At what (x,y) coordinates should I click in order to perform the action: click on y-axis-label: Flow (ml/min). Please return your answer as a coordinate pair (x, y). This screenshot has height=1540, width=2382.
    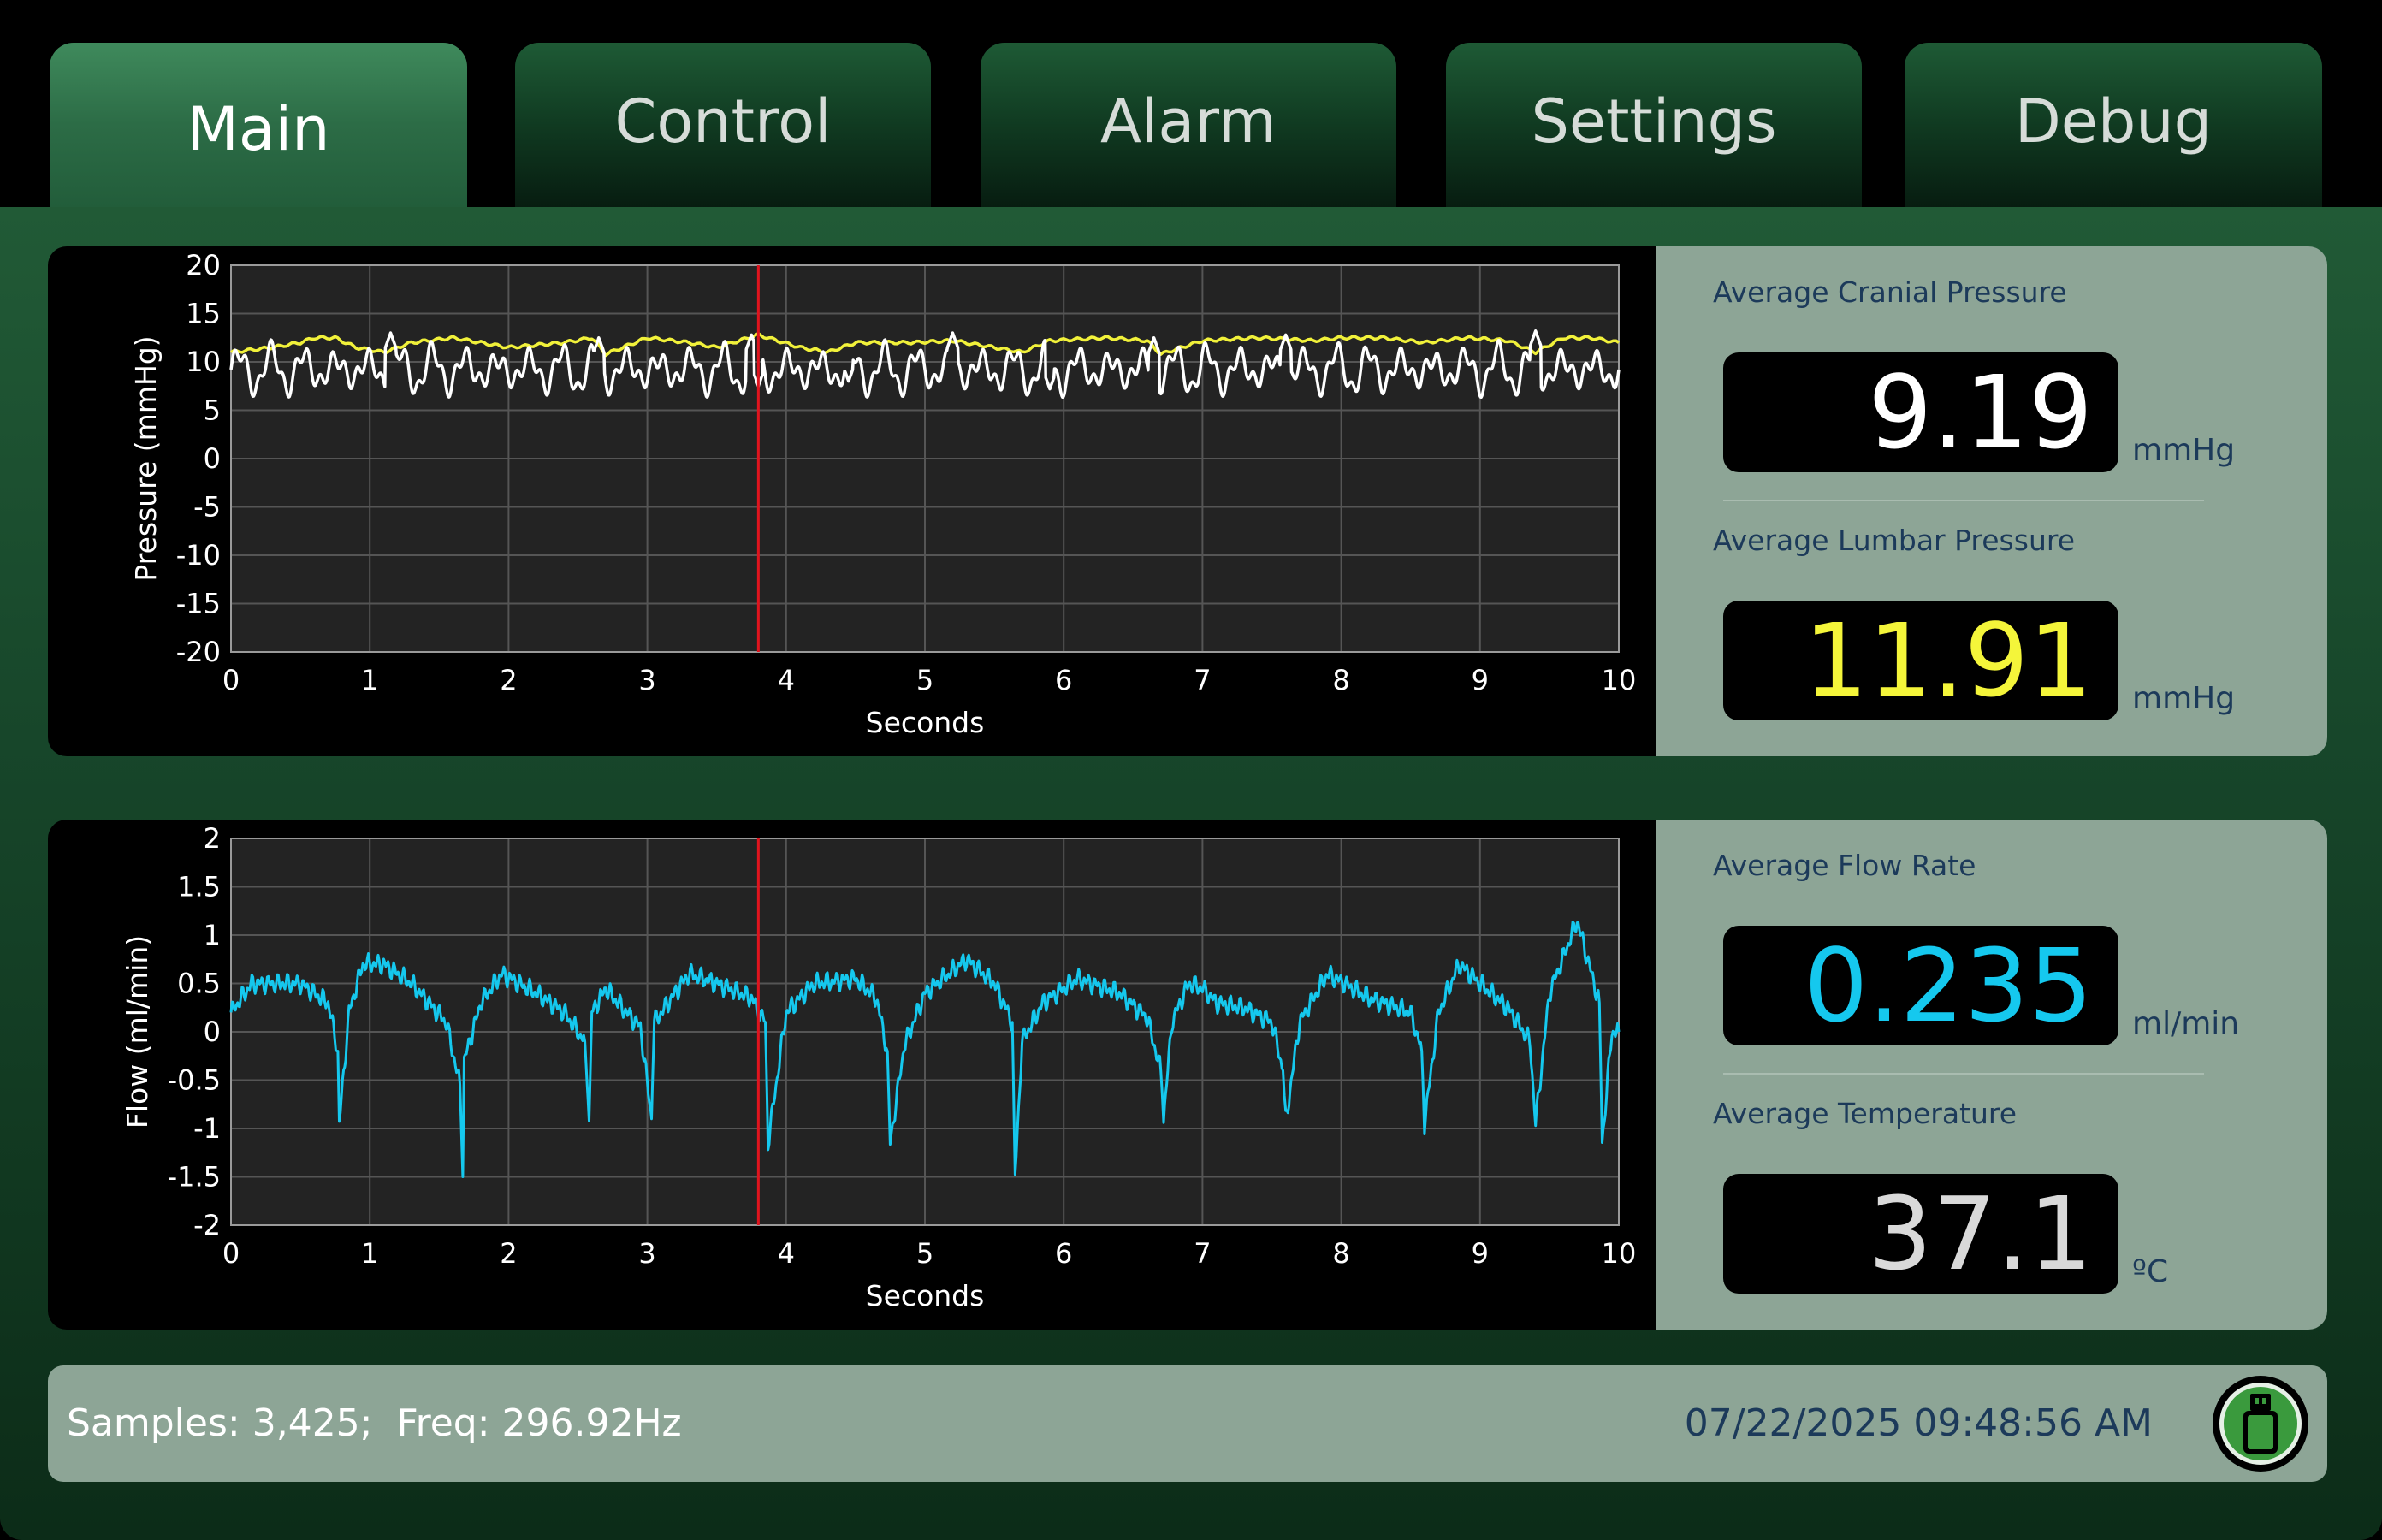
    Looking at the image, I should click on (137, 1031).